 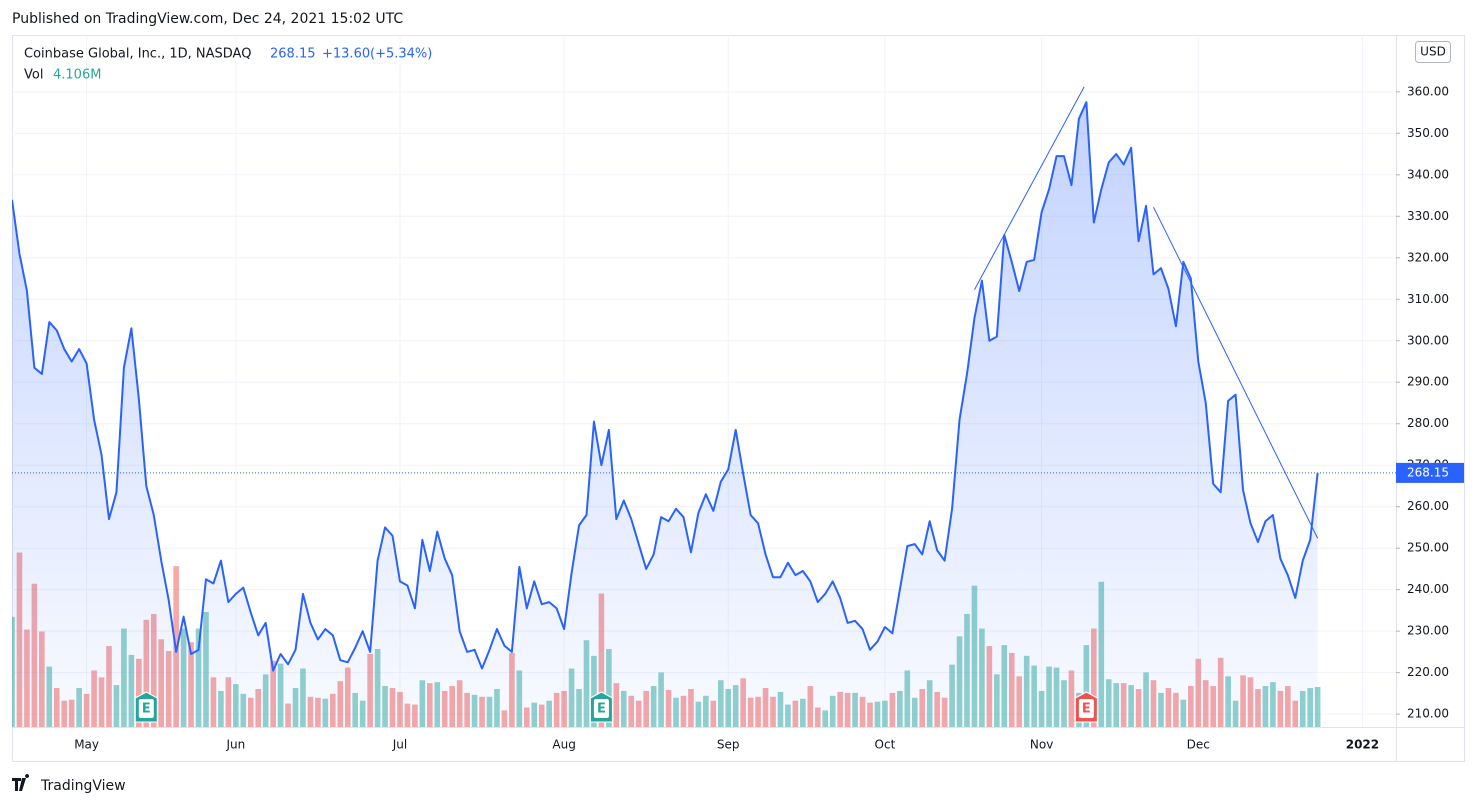 What do you see at coordinates (137, 54) in the screenshot?
I see `symbol-title: Coinbase Global, Inc., 1D, NASDAQ` at bounding box center [137, 54].